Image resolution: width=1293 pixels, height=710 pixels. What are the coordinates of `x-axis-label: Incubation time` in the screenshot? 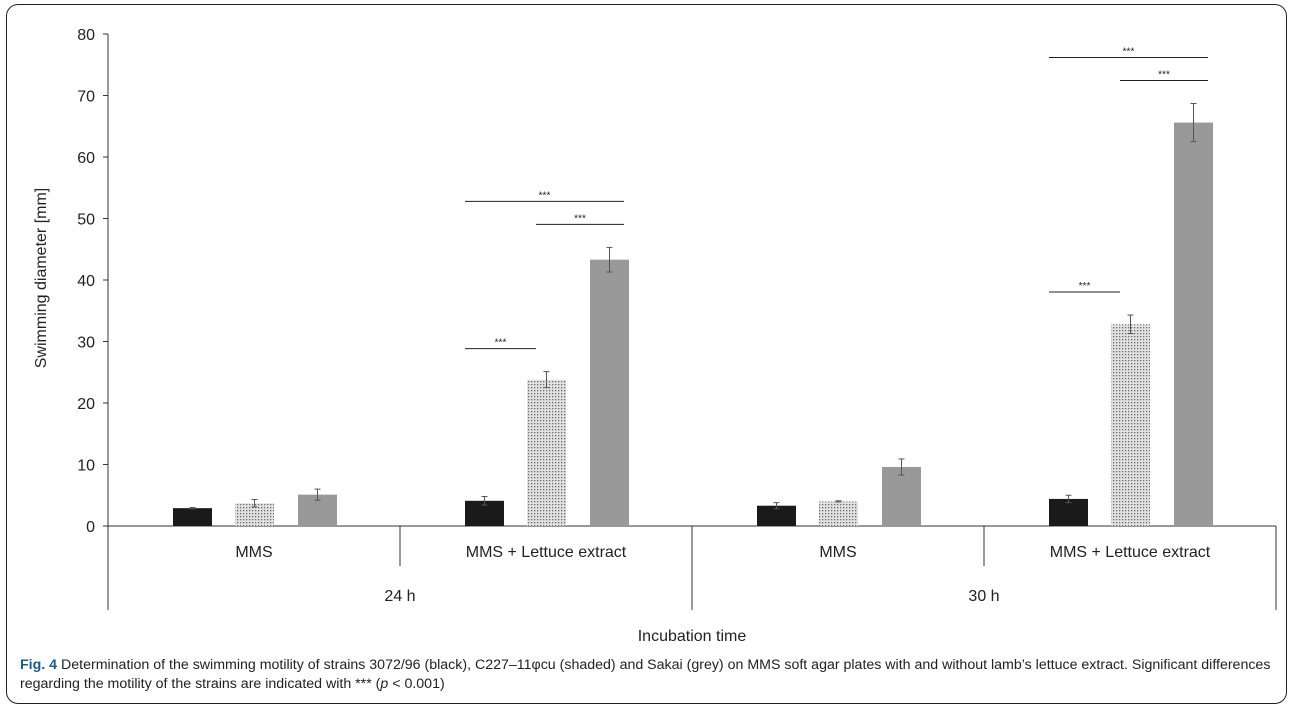 It's located at (692, 636).